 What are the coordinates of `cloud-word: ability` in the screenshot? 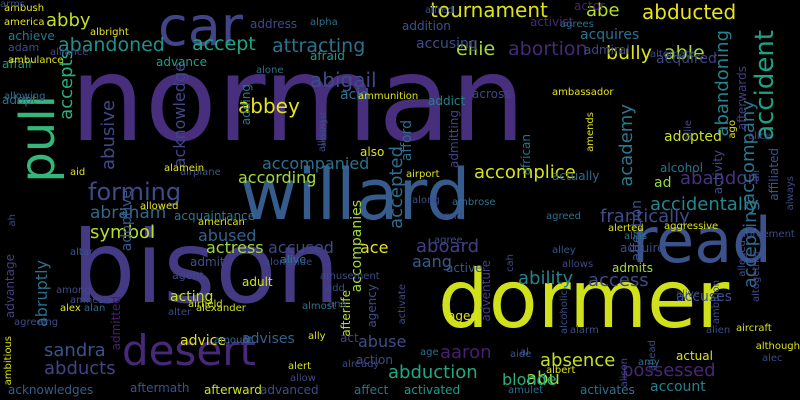 It's located at (546, 278).